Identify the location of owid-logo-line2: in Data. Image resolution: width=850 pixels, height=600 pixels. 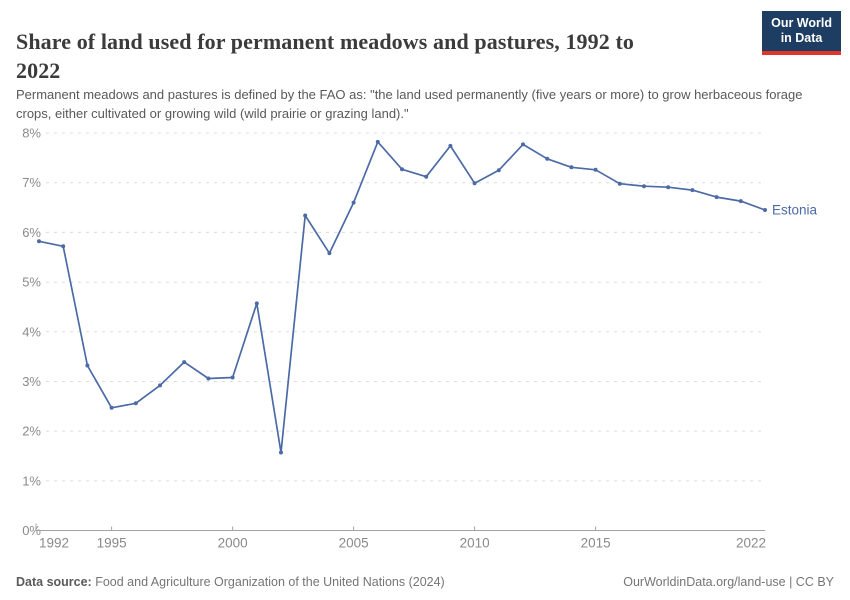
(801, 38).